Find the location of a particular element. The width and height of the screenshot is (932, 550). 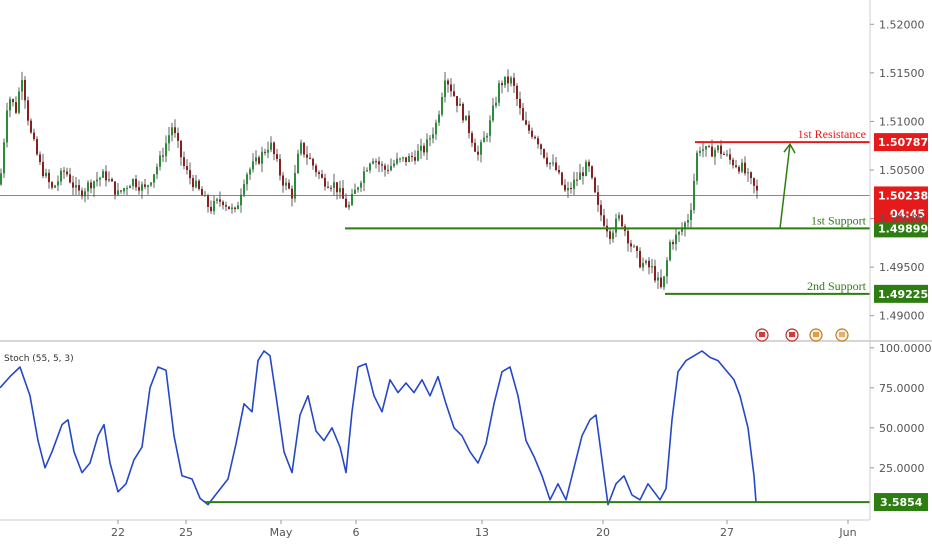

stoch-axis: 100.0000 75.0000 50.0000 25.0000 is located at coordinates (901, 408).